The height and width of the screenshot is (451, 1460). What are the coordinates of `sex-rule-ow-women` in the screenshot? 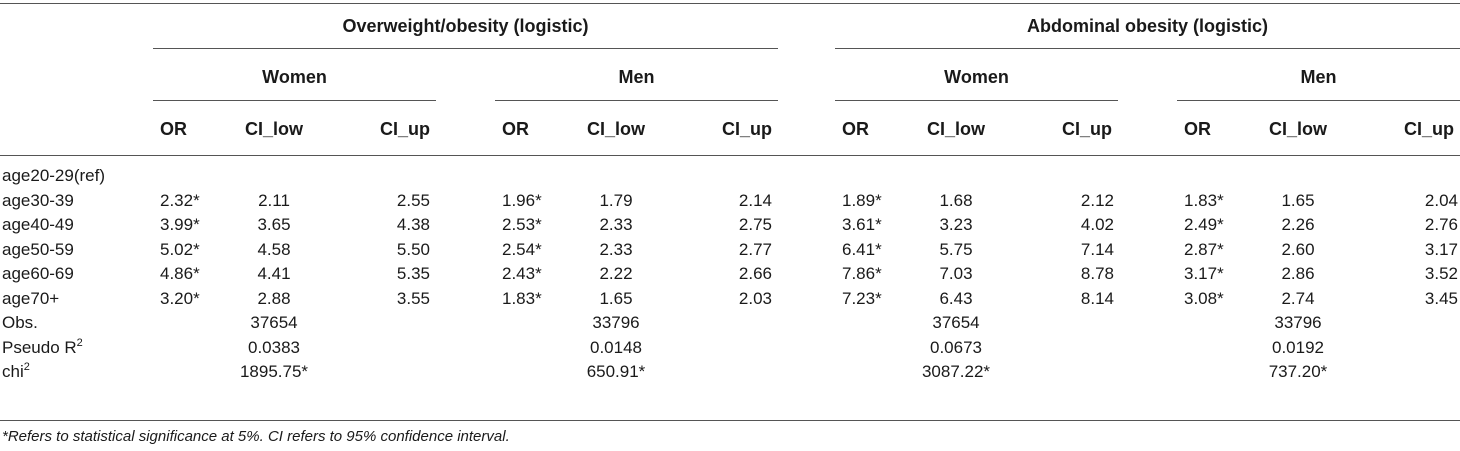 It's located at (294, 100).